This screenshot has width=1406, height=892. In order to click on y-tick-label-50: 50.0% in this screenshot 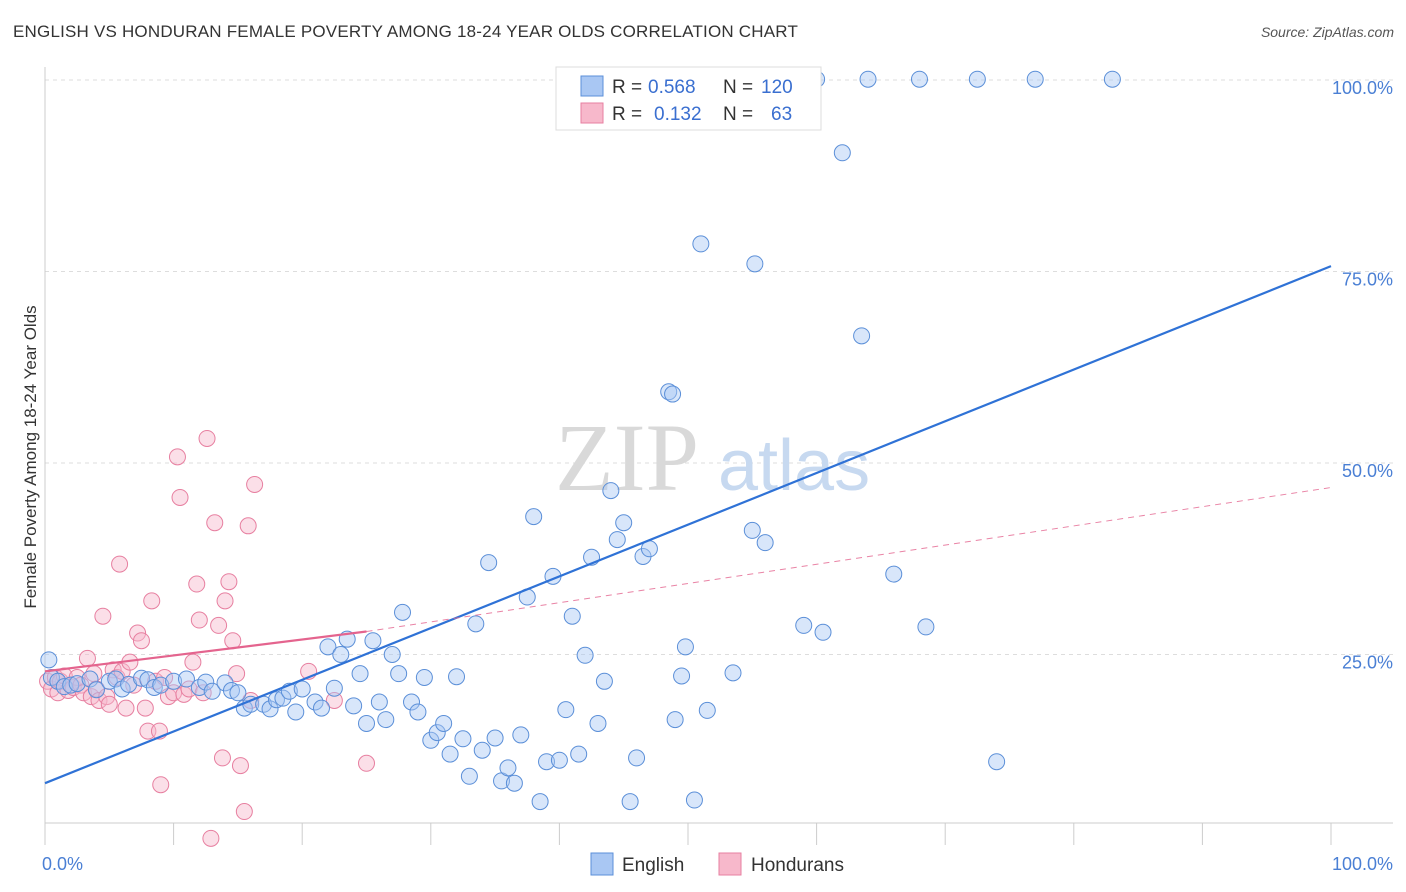, I will do `click(1367, 471)`.